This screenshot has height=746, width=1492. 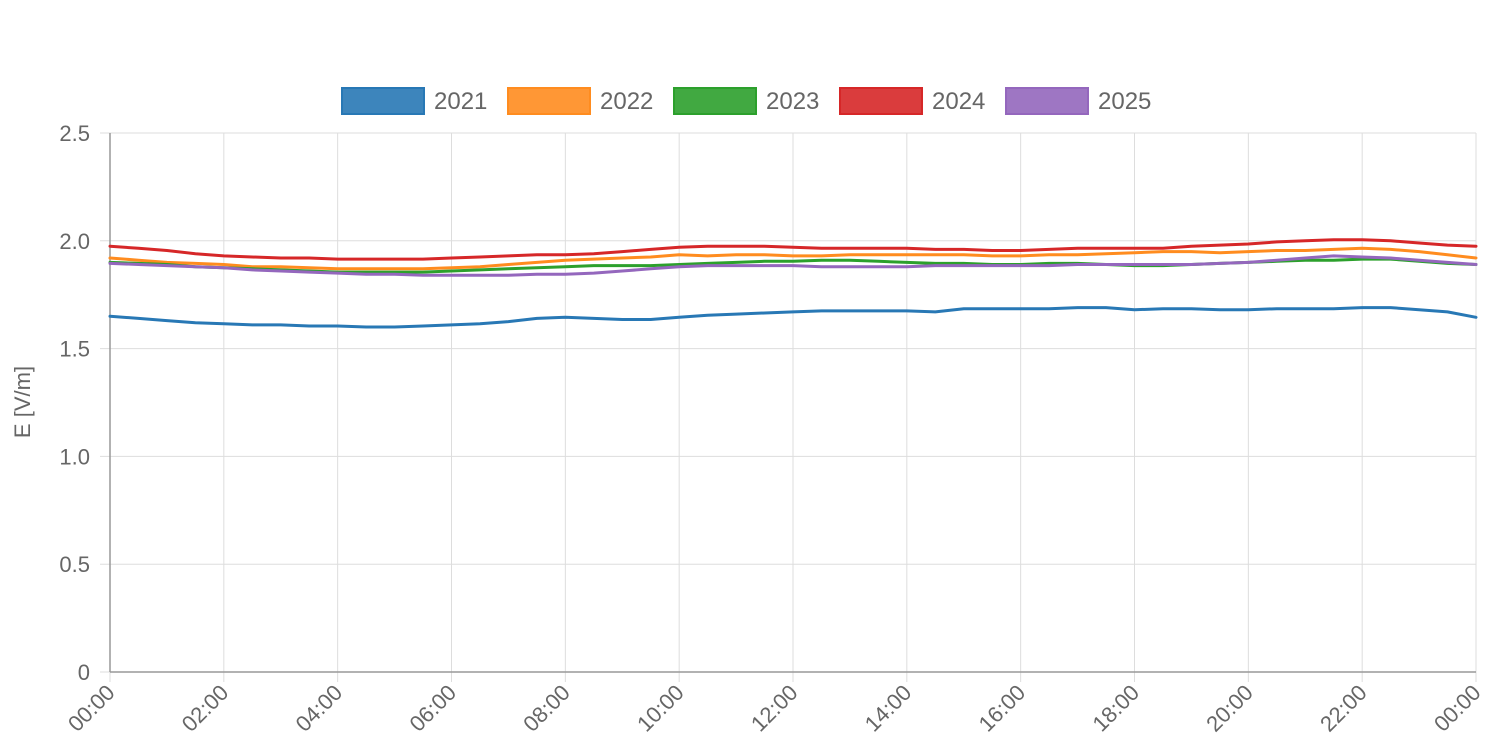 What do you see at coordinates (881, 101) in the screenshot?
I see `legend-swatch-2024` at bounding box center [881, 101].